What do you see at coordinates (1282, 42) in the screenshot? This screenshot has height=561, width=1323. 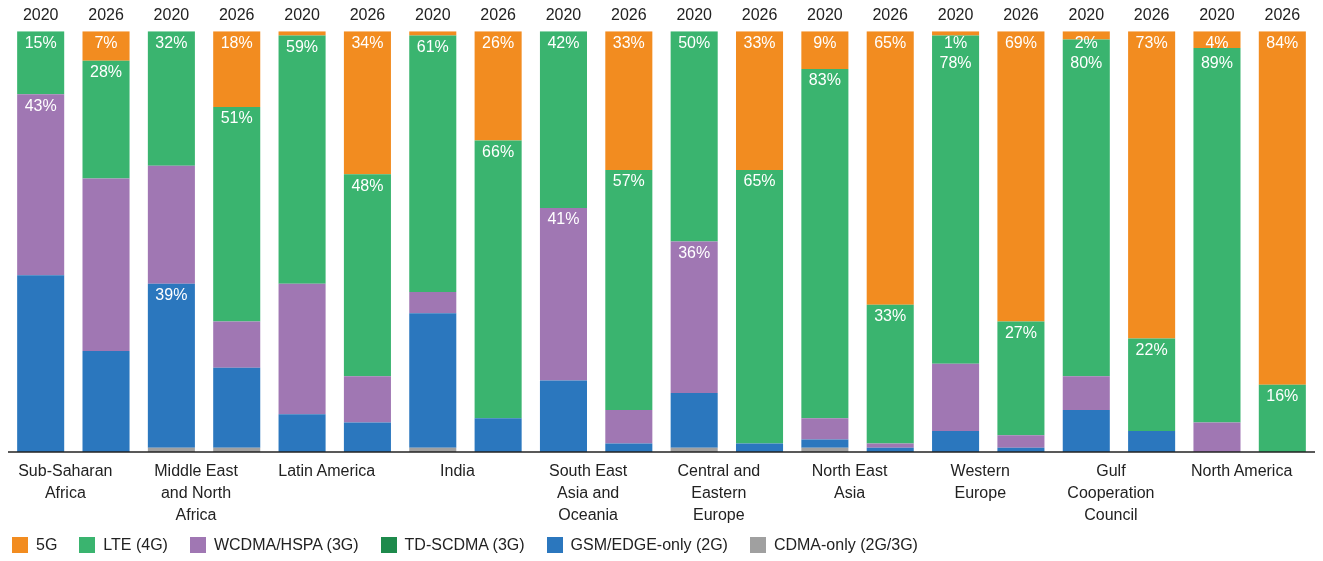 I see `data-label: 84%` at bounding box center [1282, 42].